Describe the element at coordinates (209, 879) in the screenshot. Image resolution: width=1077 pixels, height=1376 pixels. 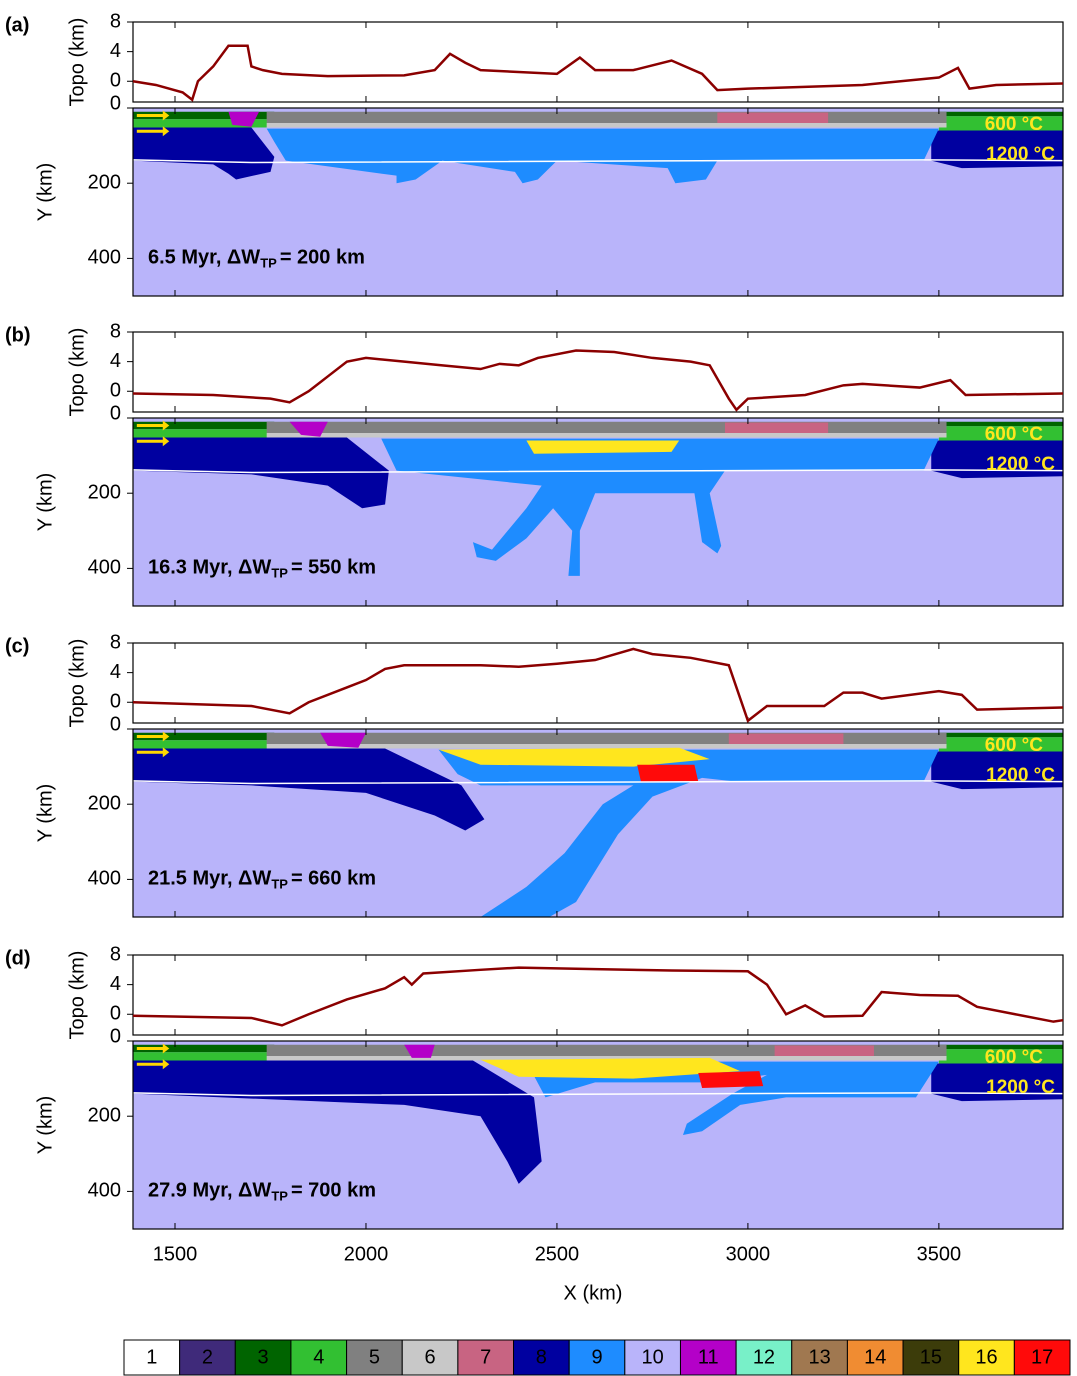
I see `time: 21.5 Myr, ΔW` at that location.